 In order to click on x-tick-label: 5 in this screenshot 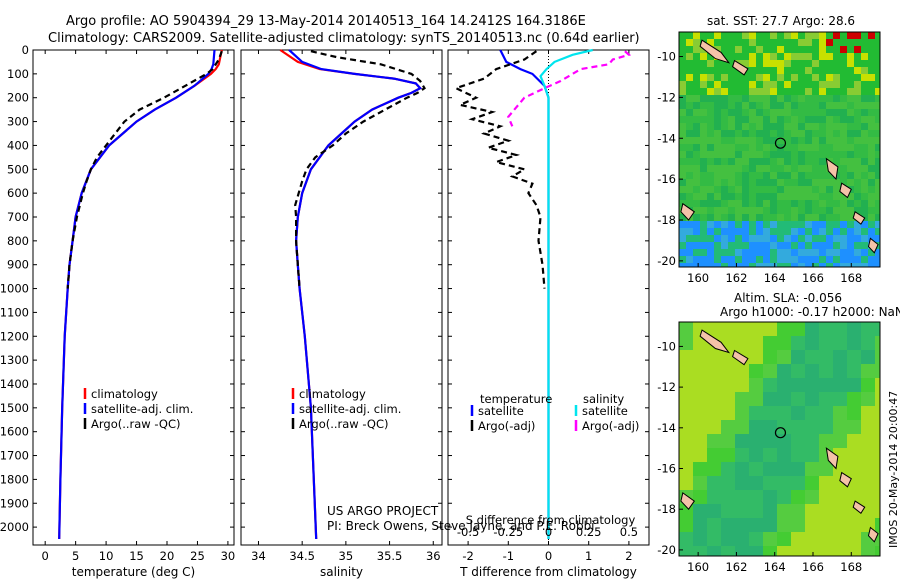, I will do `click(75, 556)`.